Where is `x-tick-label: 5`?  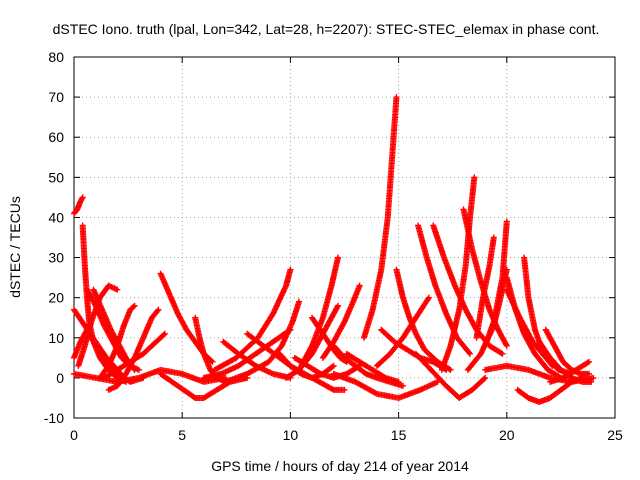 x-tick-label: 5 is located at coordinates (182, 435).